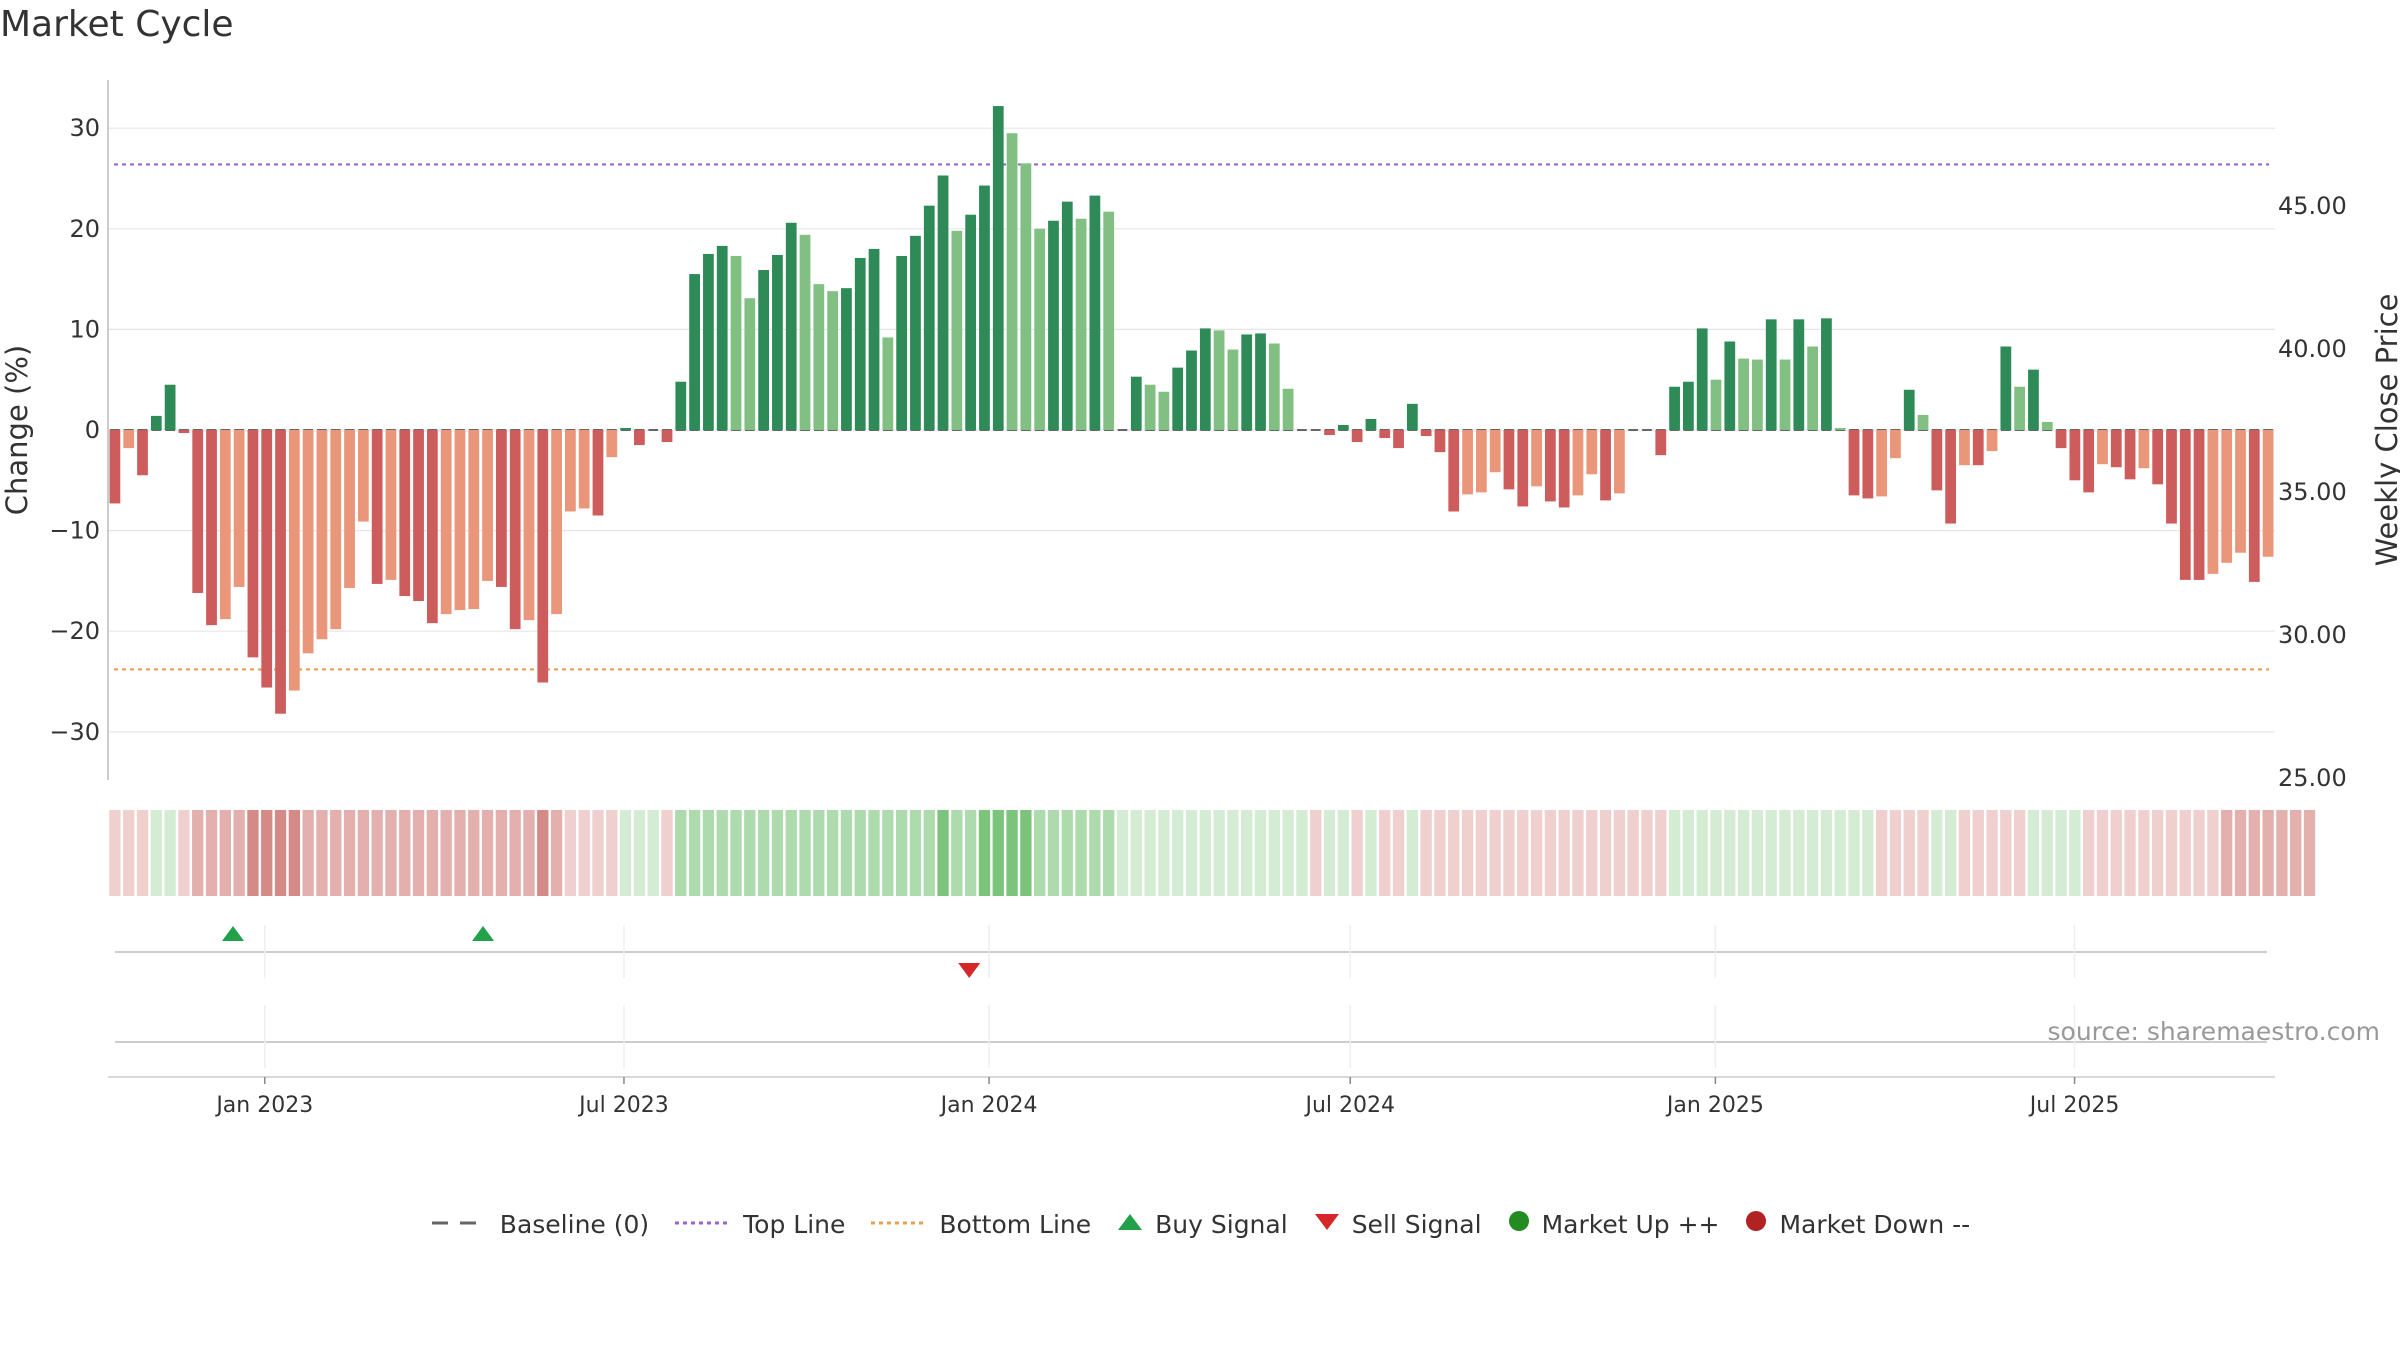 Image resolution: width=2400 pixels, height=1350 pixels. What do you see at coordinates (233, 933) in the screenshot?
I see `buy-signal-marker` at bounding box center [233, 933].